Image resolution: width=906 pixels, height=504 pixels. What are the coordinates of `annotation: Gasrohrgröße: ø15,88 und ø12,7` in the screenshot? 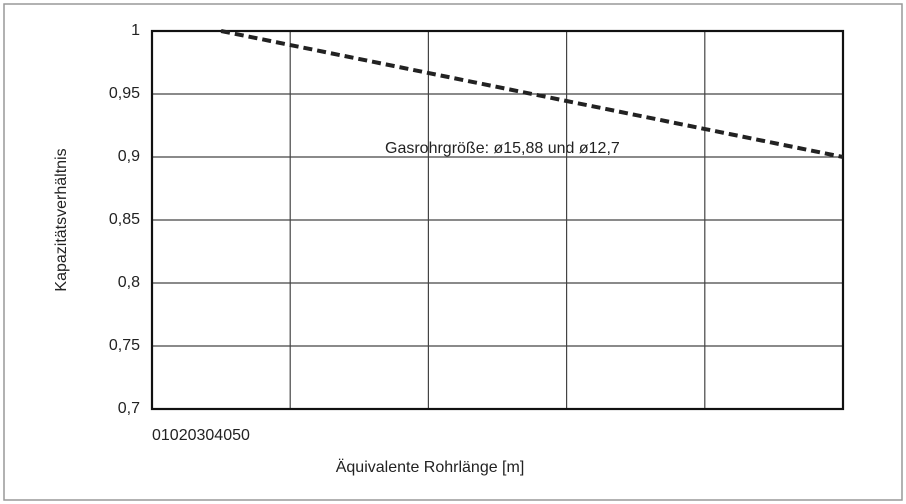 It's located at (502, 148).